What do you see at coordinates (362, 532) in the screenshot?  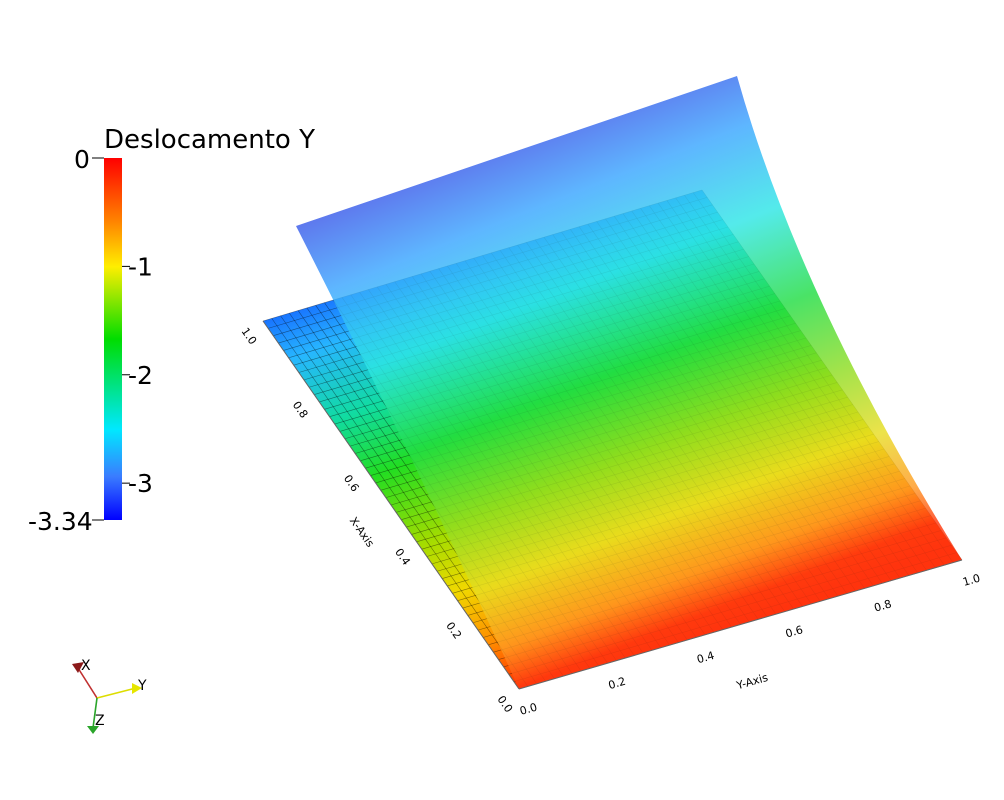 I see `x-axis-title: X-Axis` at bounding box center [362, 532].